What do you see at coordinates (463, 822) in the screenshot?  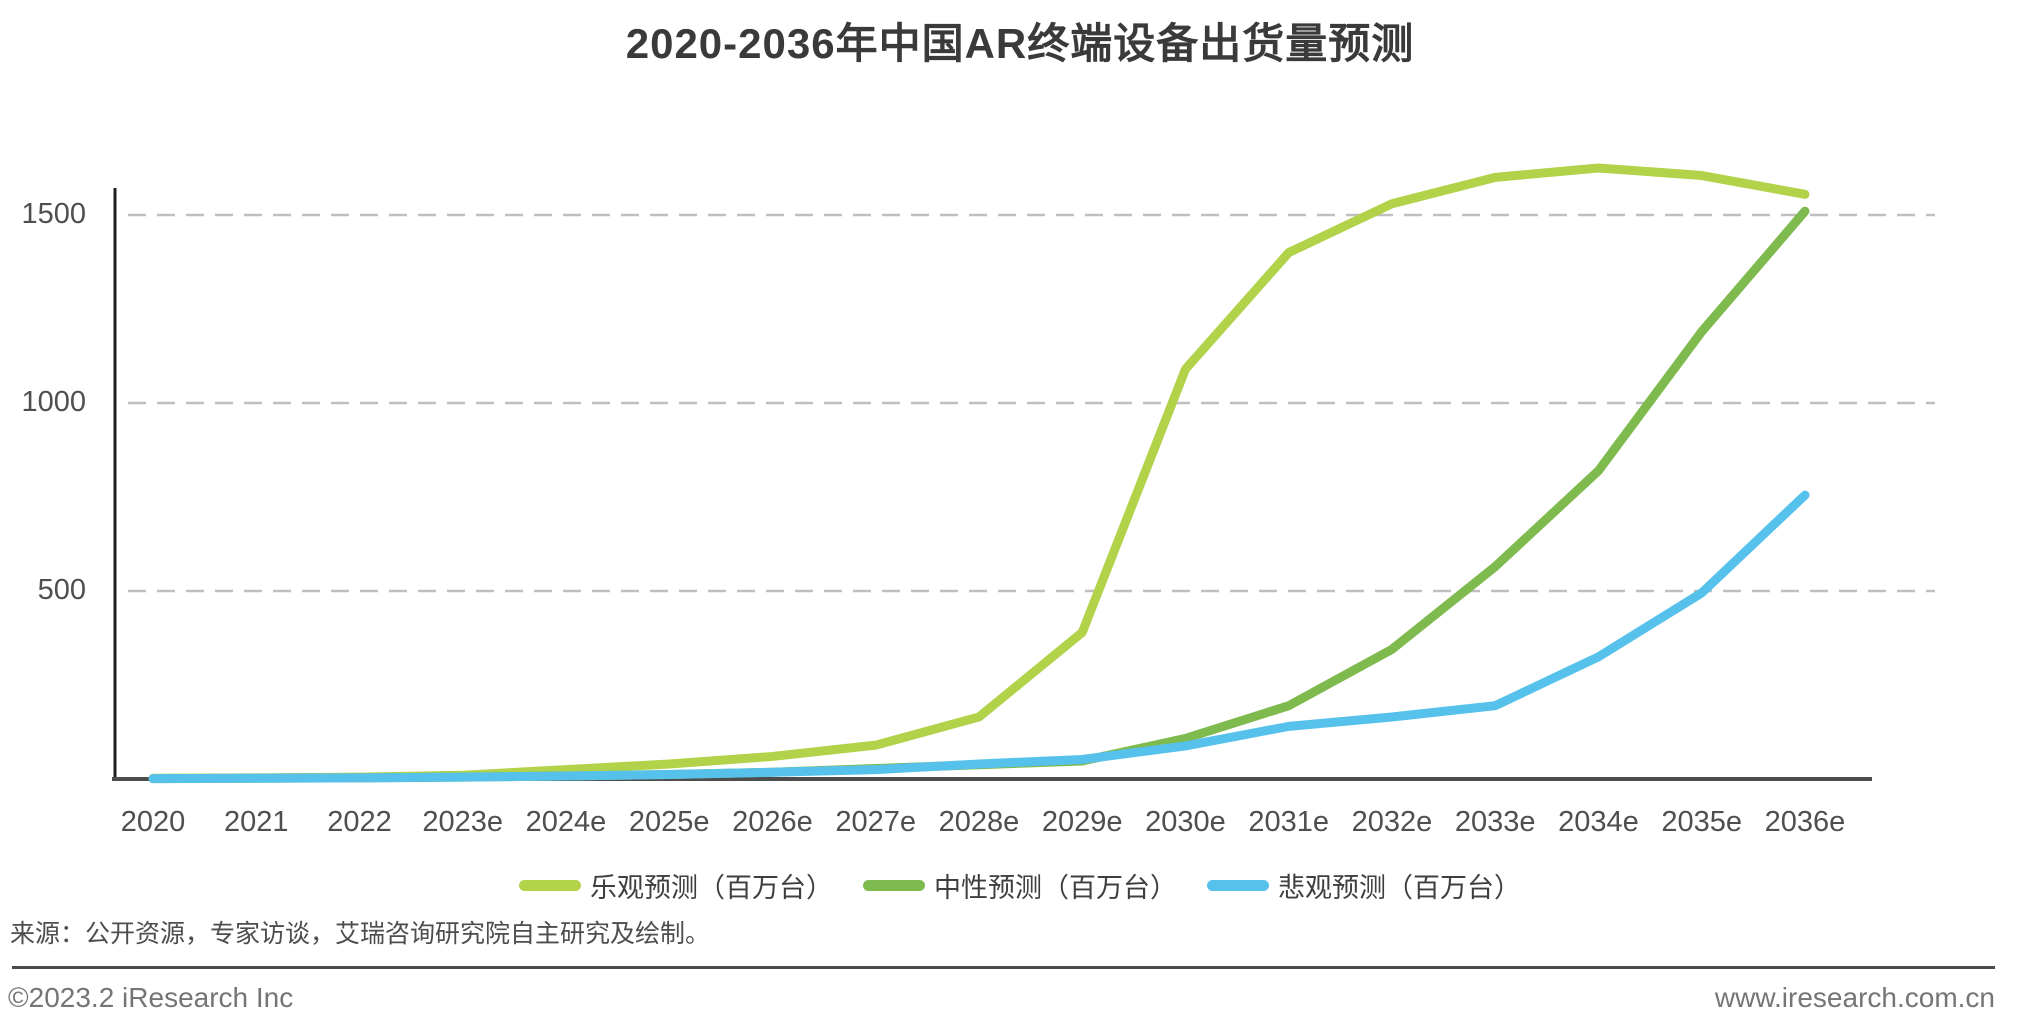 I see `x-tick-label: 2023e` at bounding box center [463, 822].